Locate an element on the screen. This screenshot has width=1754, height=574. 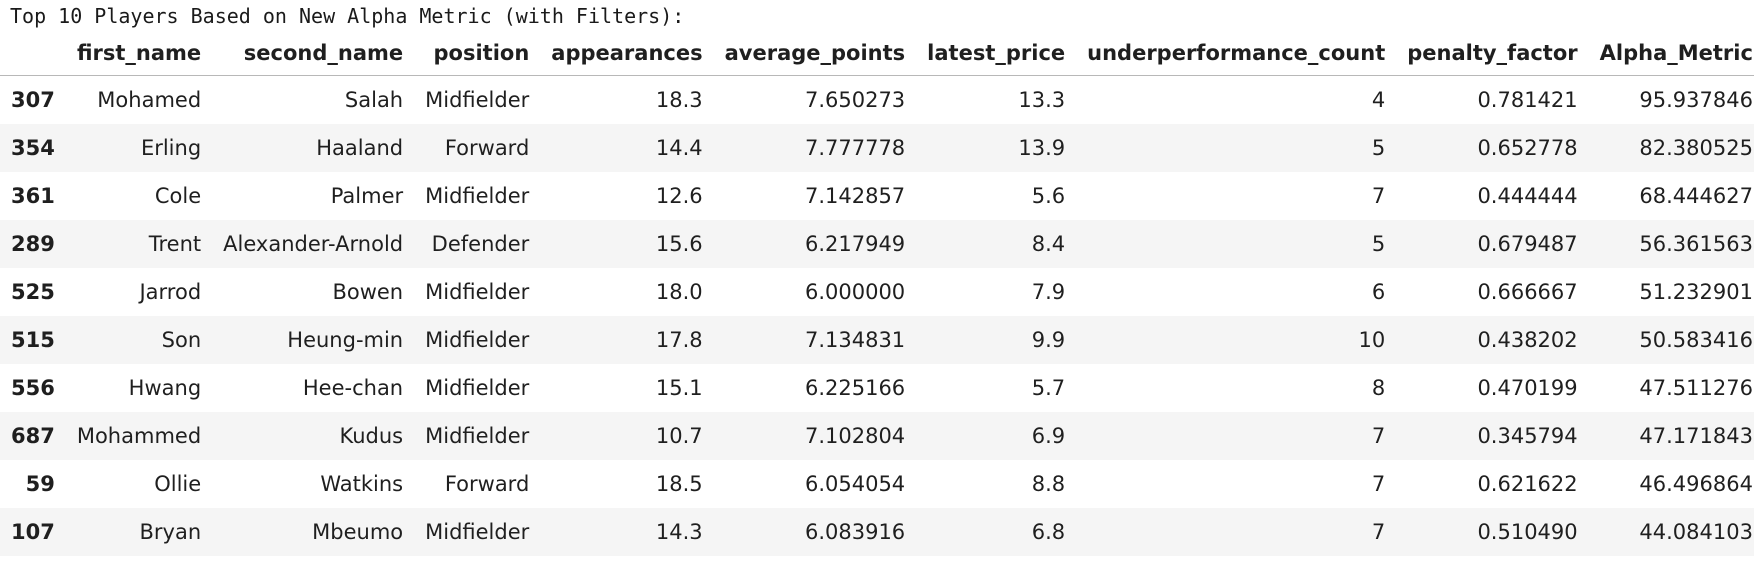
cell-latest-price: 7.9 is located at coordinates (1048, 292).